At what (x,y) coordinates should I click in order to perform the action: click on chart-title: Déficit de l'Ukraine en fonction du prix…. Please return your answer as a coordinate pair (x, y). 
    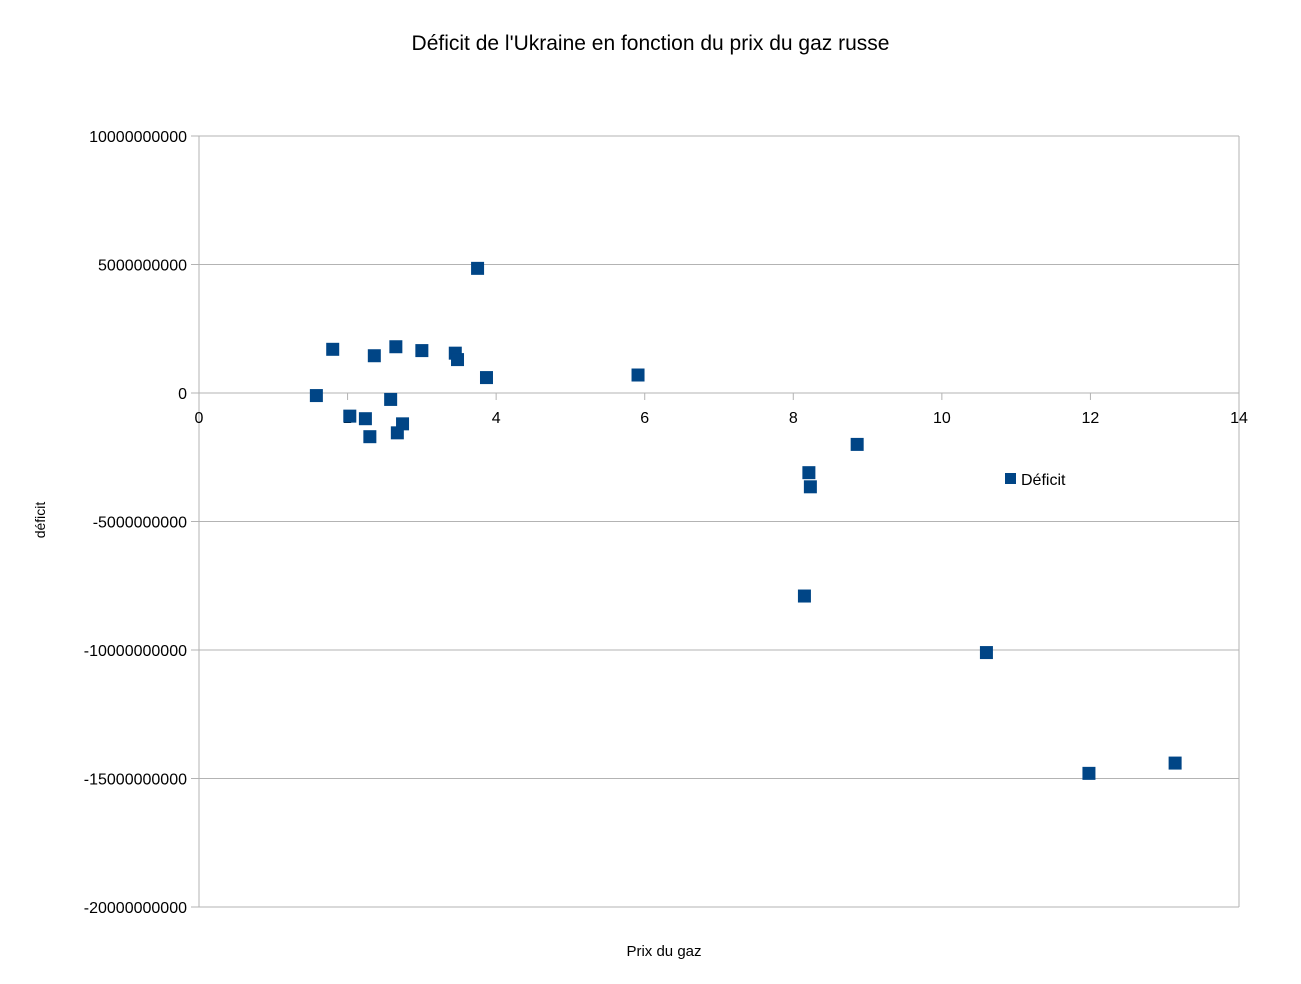
    Looking at the image, I should click on (650, 43).